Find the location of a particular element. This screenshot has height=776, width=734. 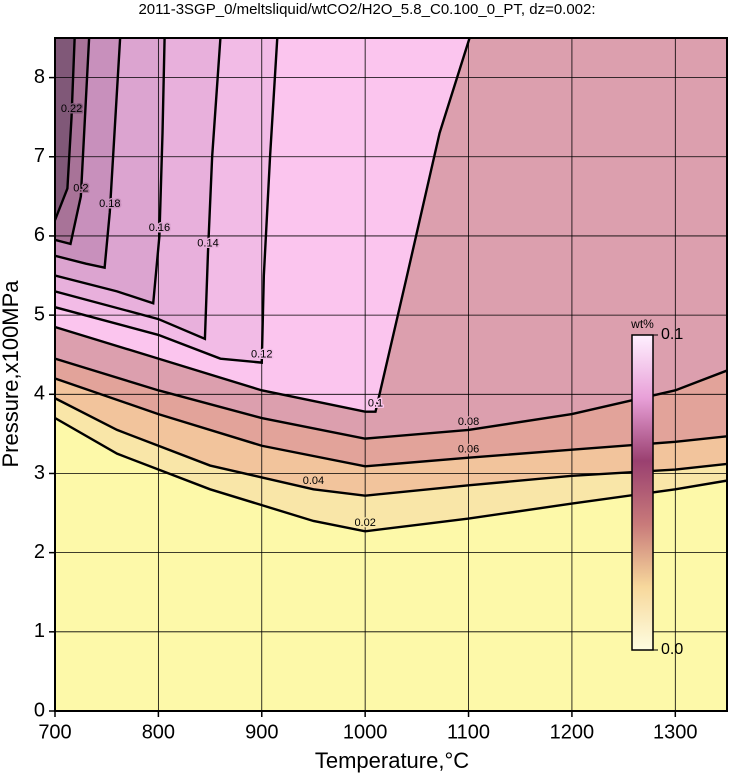

contour-label: 0.02 is located at coordinates (364, 523).